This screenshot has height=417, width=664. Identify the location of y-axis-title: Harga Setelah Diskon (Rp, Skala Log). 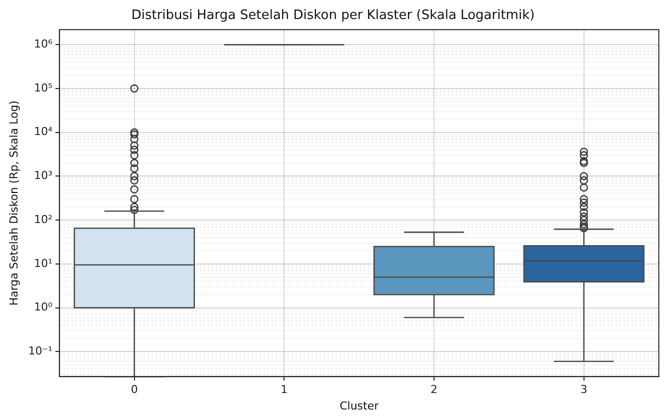
(13, 203).